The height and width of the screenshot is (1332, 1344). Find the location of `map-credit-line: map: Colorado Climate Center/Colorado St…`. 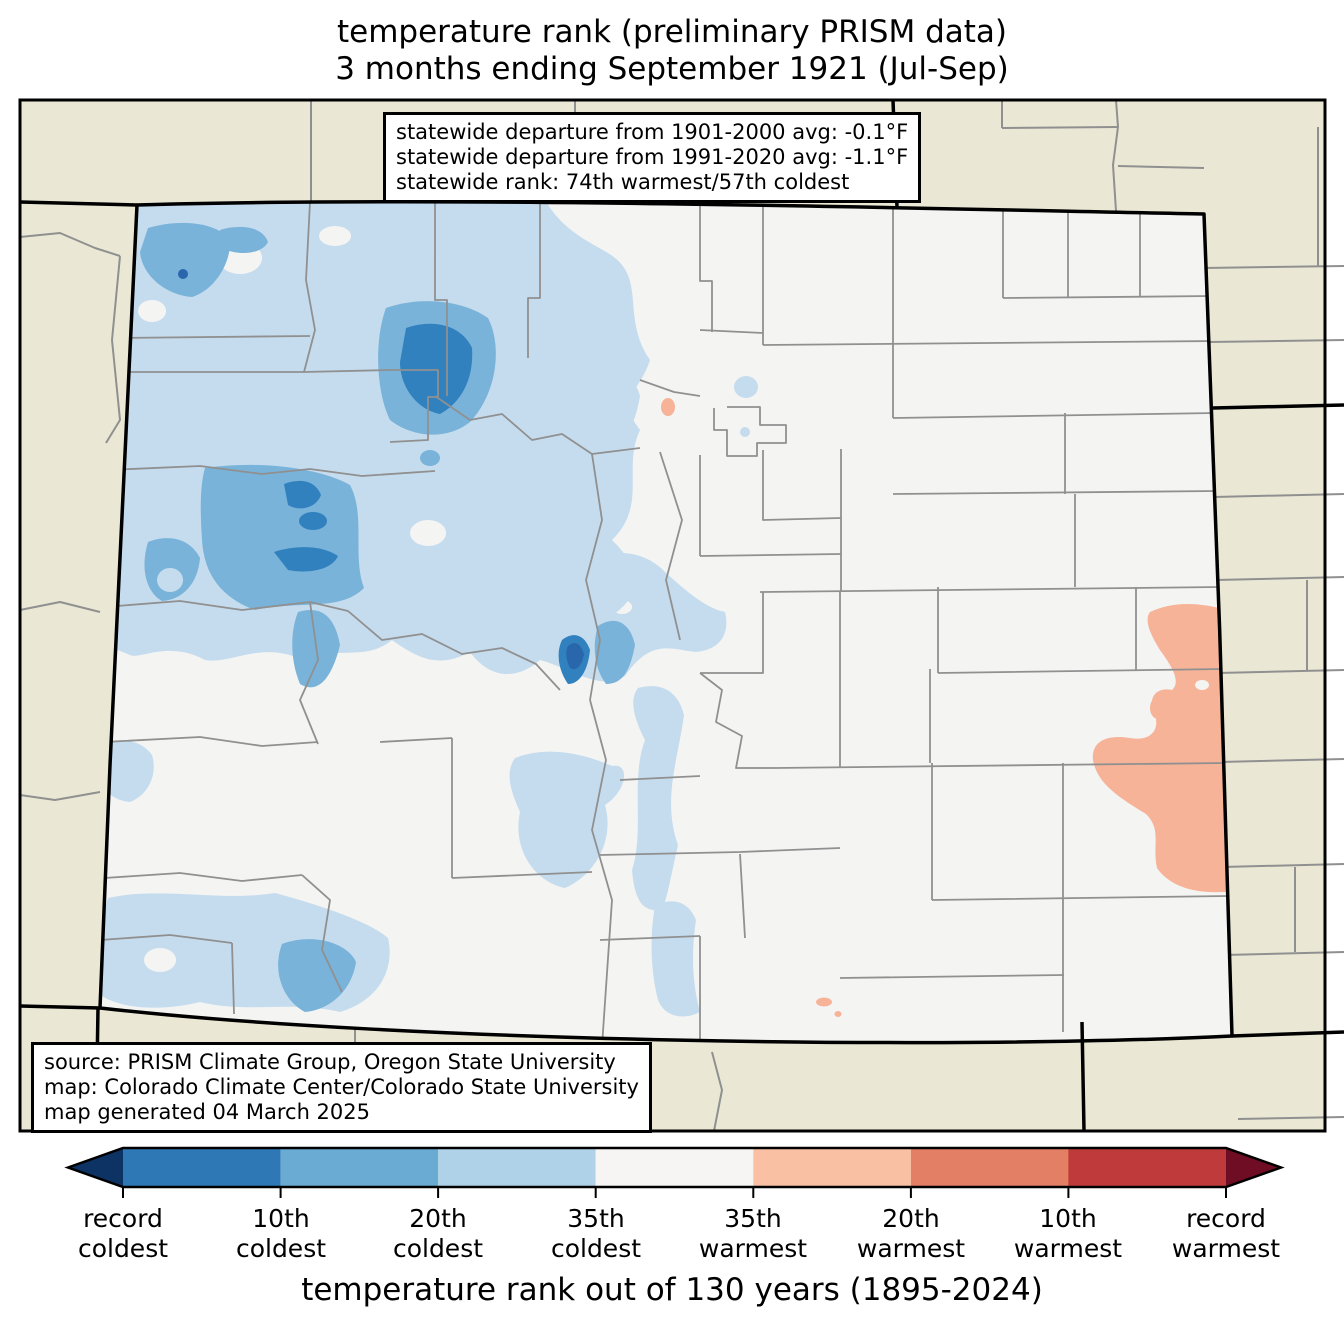

map-credit-line: map: Colorado Climate Center/Colorado St… is located at coordinates (341, 1087).